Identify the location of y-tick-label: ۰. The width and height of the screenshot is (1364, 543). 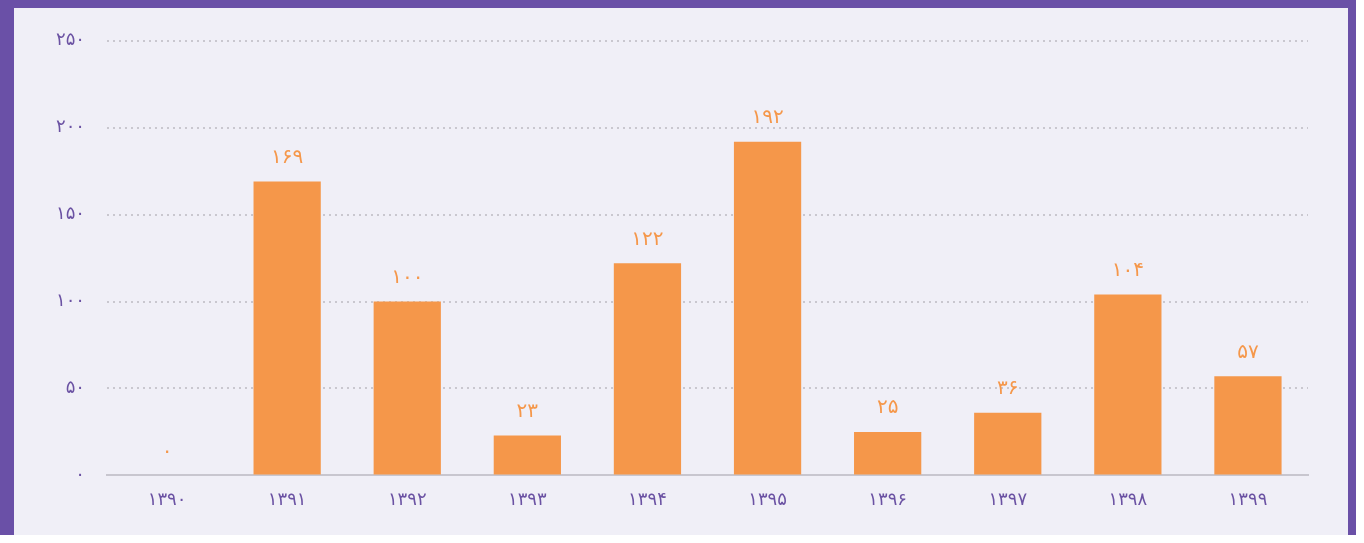
(80, 474).